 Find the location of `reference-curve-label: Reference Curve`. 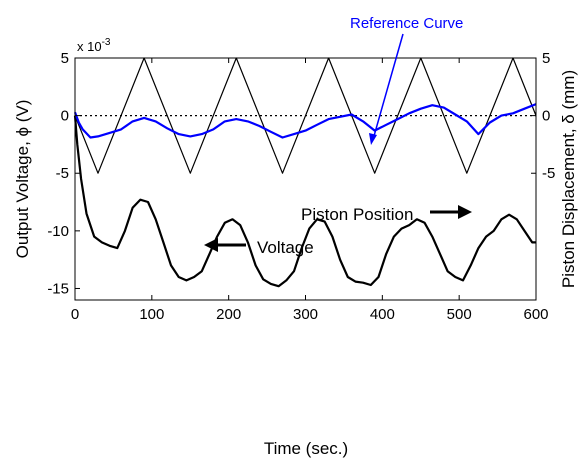

reference-curve-label: Reference Curve is located at coordinates (406, 23).